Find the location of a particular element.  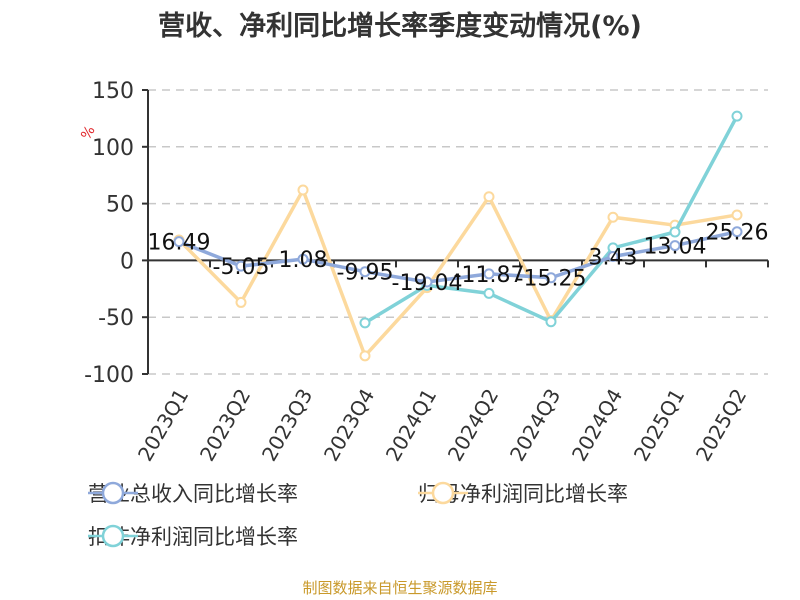

data-label: 25.26 is located at coordinates (737, 233).